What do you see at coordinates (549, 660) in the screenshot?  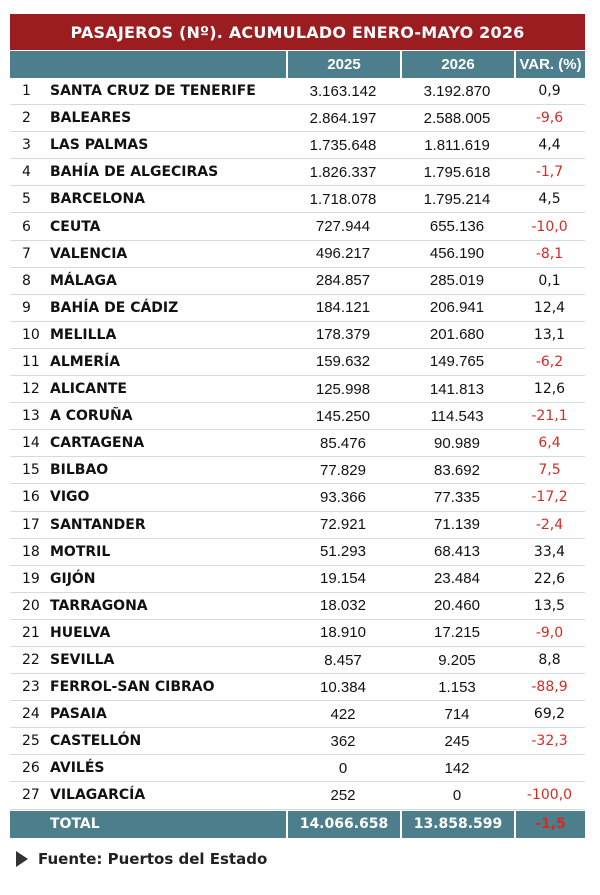 I see `row-variation: 8,8` at bounding box center [549, 660].